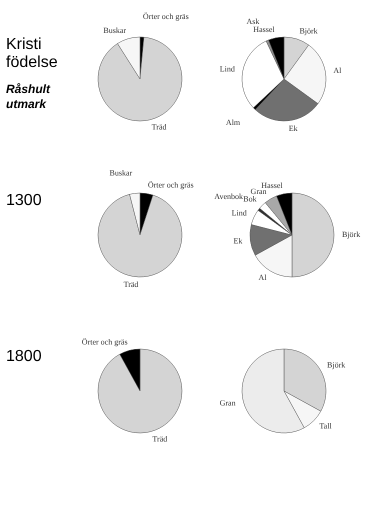 Image resolution: width=376 pixels, height=508 pixels. Describe the element at coordinates (32, 53) in the screenshot. I see `text: Kristi födelse` at that location.